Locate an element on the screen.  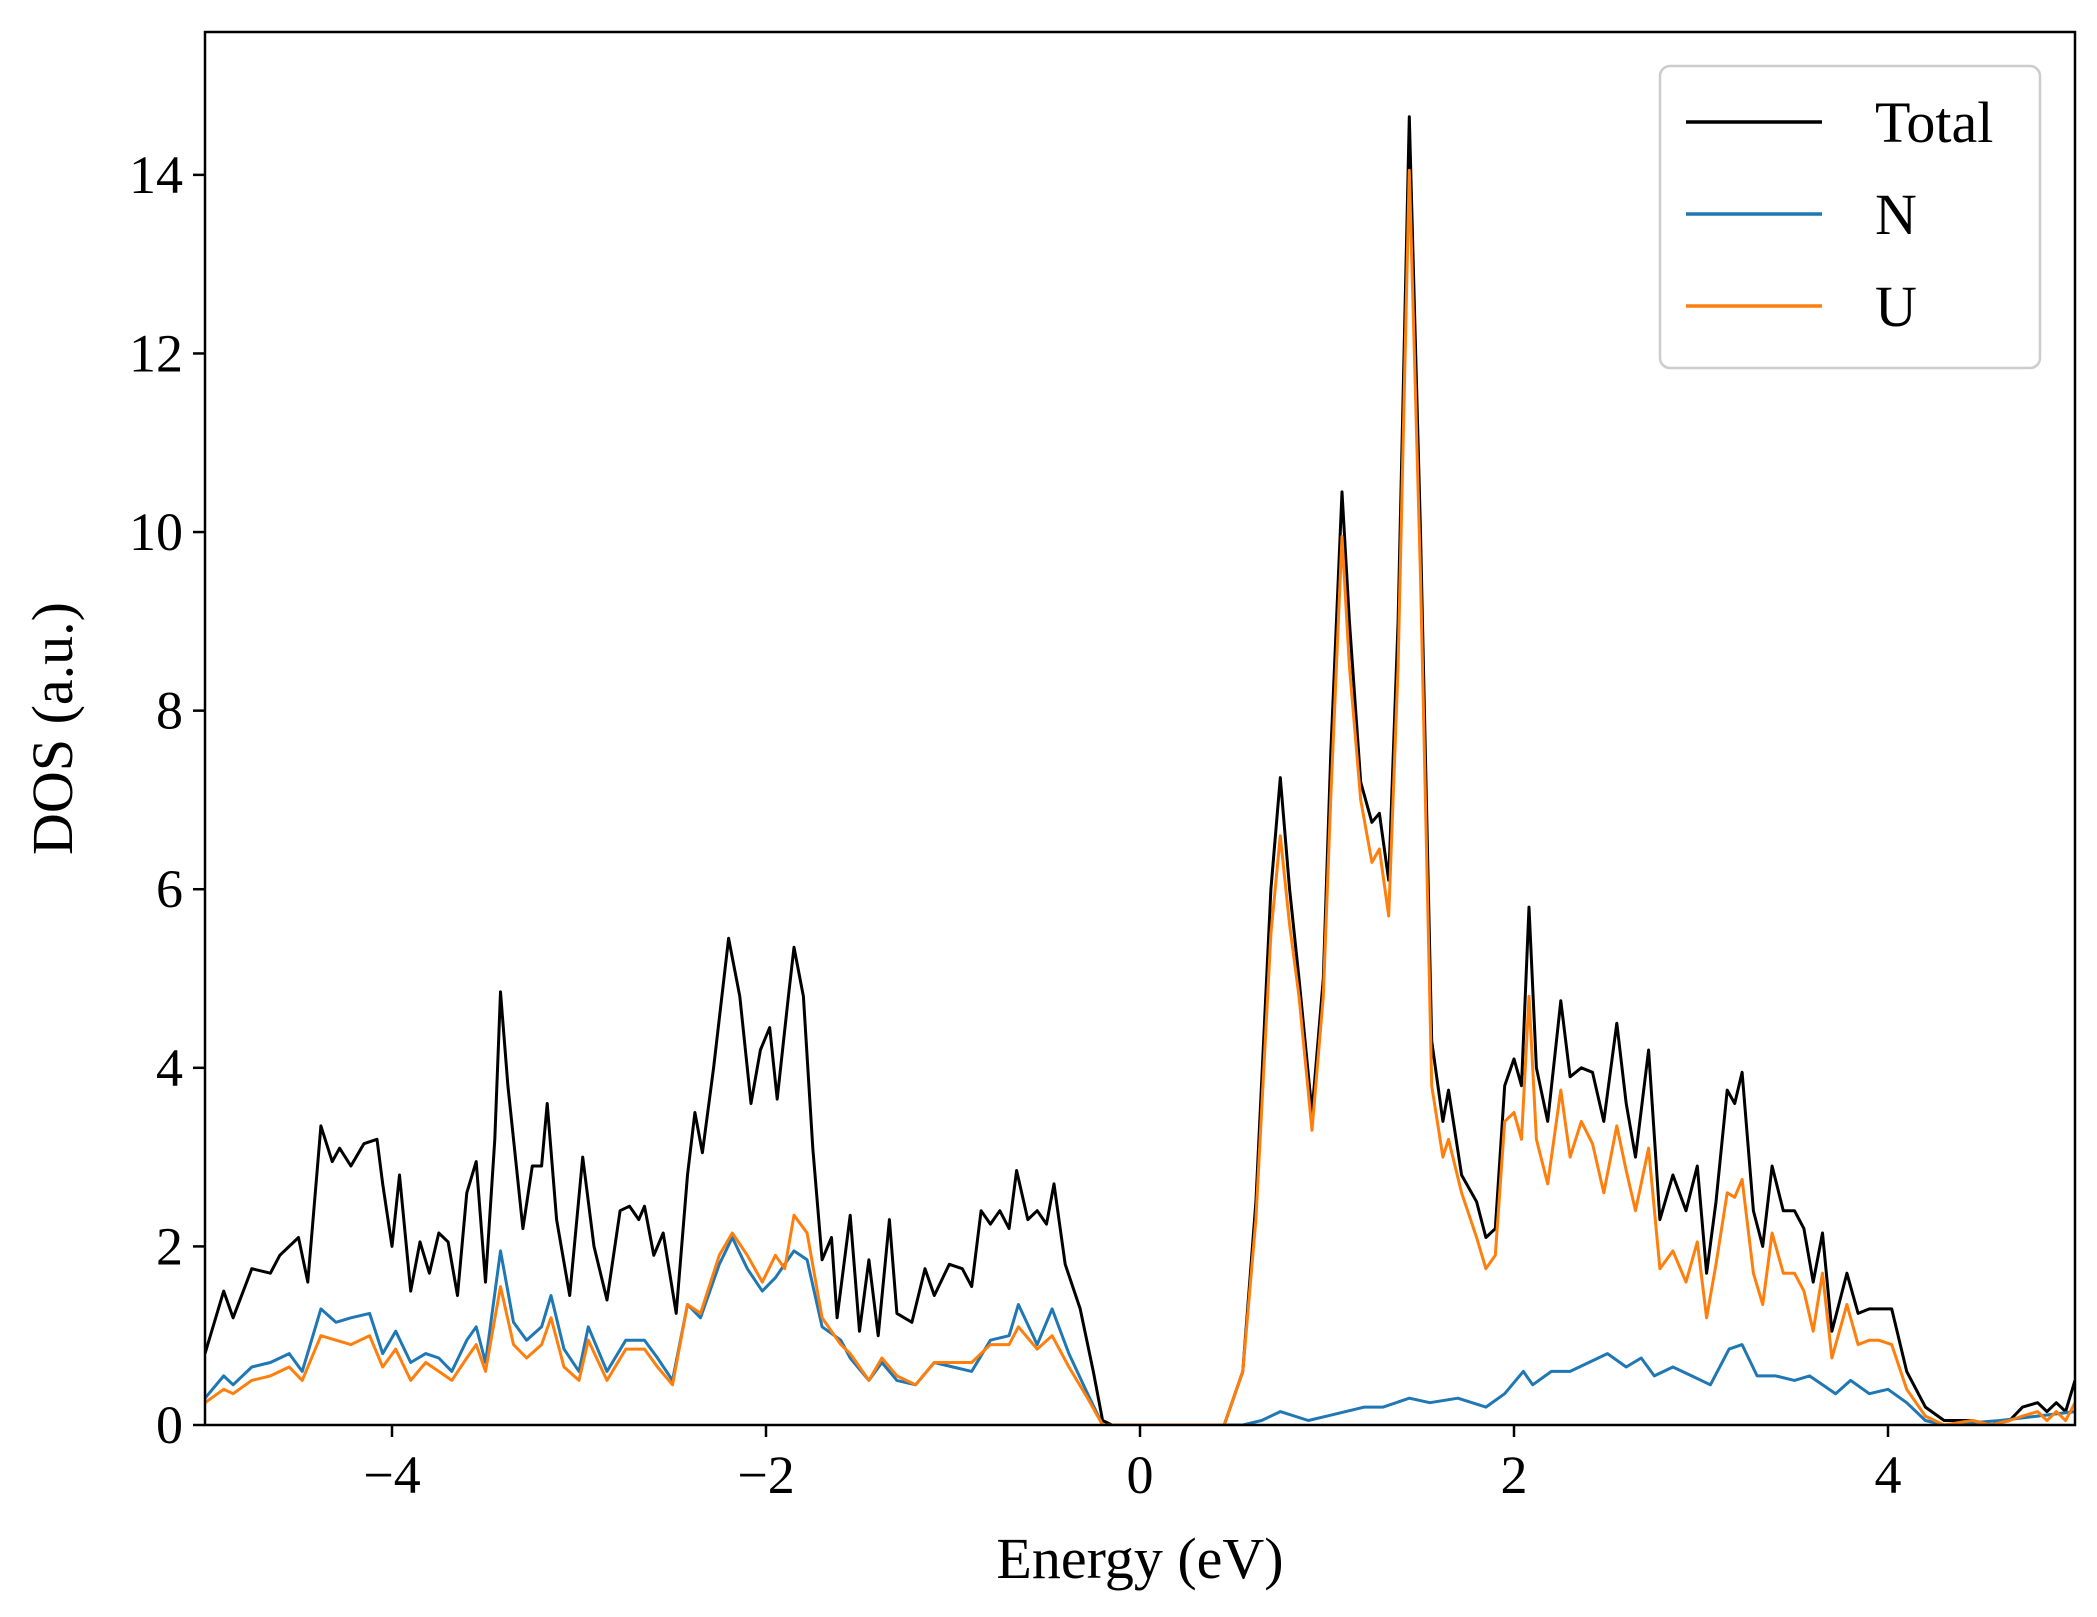
x-tick-label: 4 is located at coordinates (1888, 1475).